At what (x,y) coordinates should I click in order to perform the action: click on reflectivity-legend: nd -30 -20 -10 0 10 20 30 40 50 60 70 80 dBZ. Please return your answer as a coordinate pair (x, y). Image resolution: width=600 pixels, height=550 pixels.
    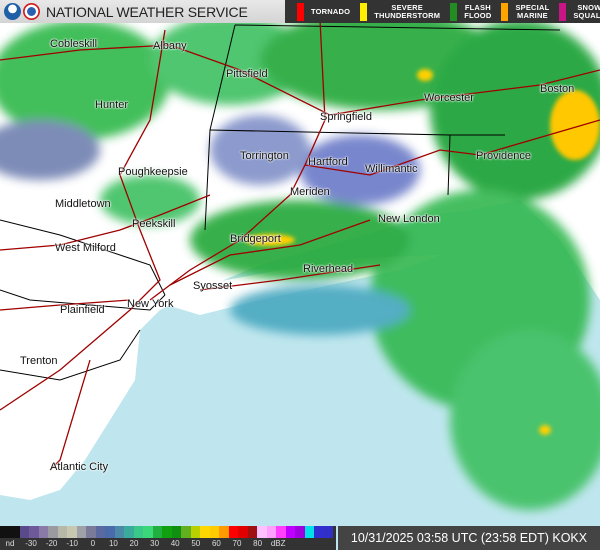
    Looking at the image, I should click on (168, 538).